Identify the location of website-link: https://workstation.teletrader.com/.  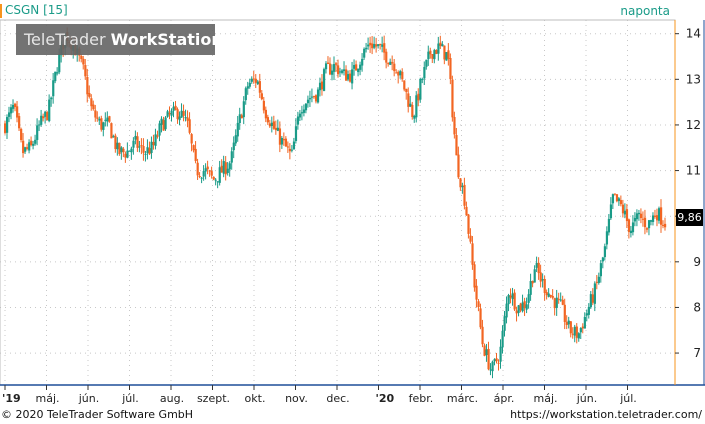
(606, 414).